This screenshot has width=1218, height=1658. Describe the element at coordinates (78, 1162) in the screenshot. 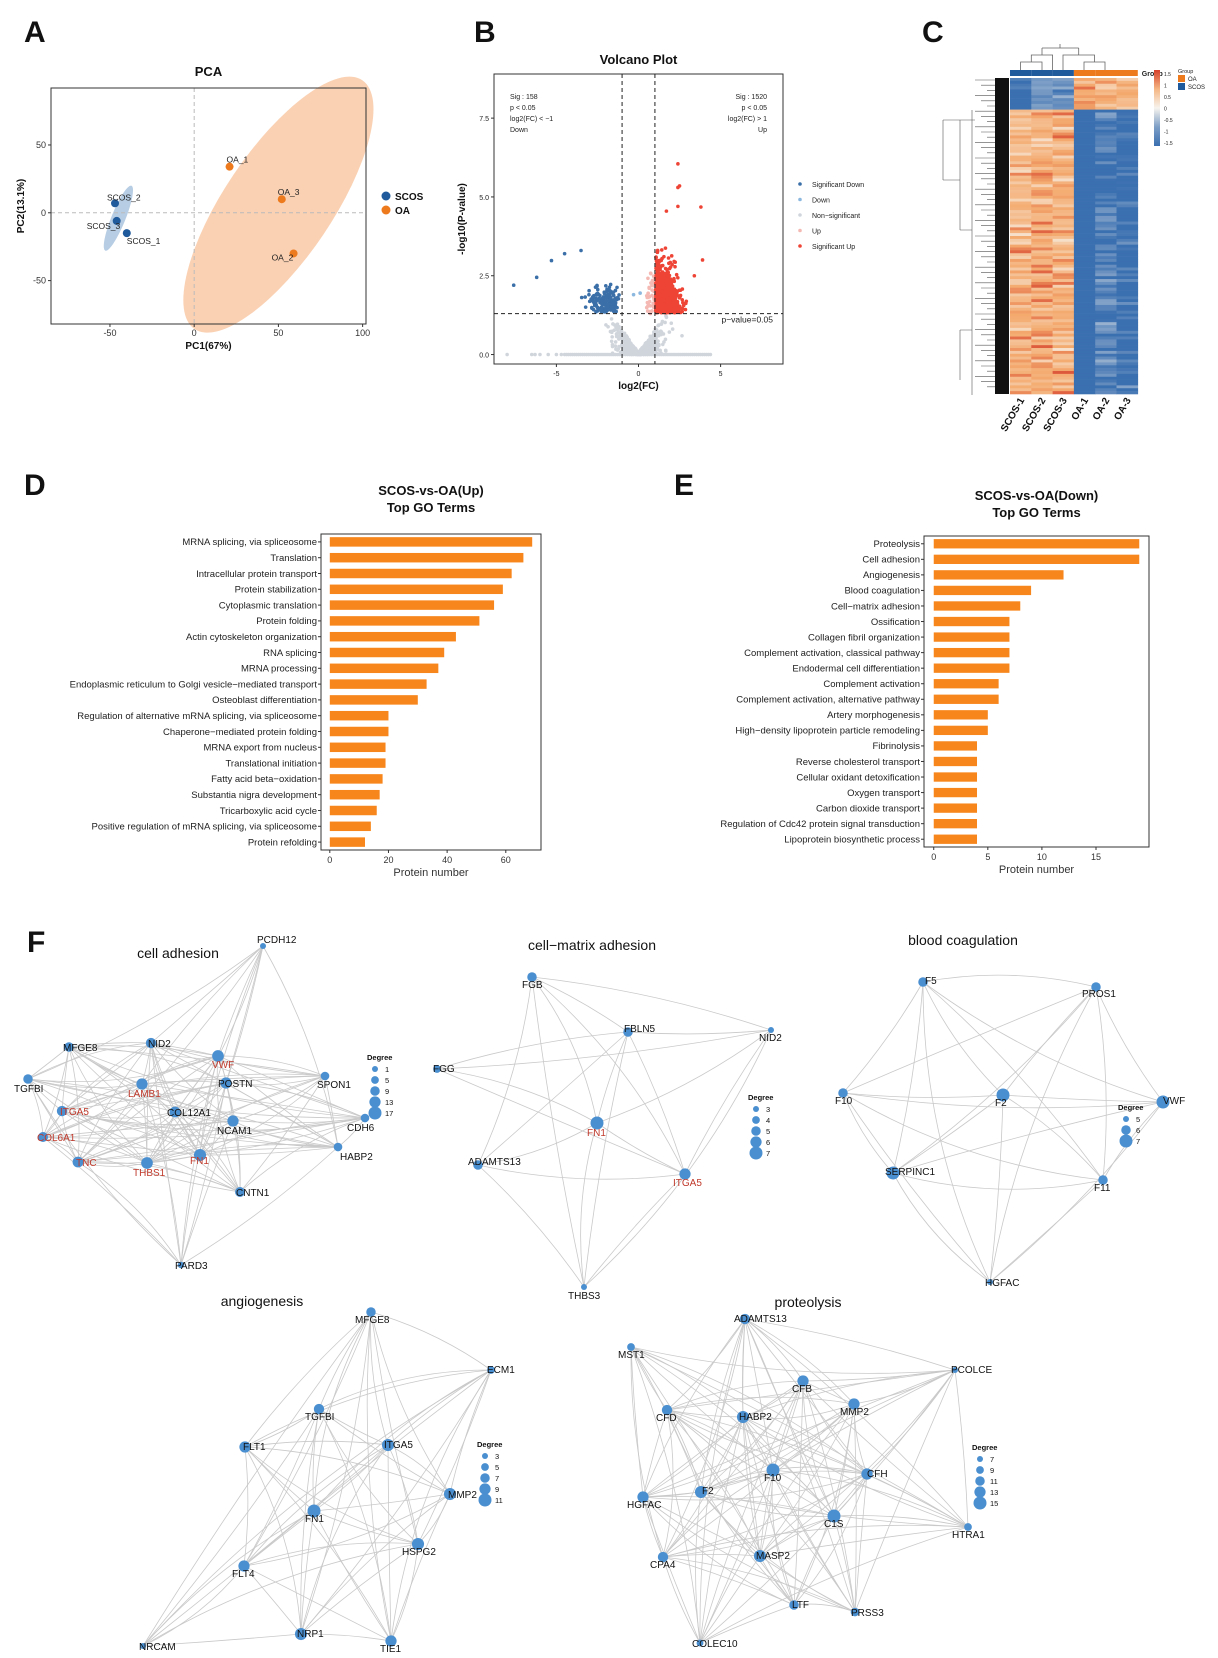

I see `network-node-tnc` at that location.